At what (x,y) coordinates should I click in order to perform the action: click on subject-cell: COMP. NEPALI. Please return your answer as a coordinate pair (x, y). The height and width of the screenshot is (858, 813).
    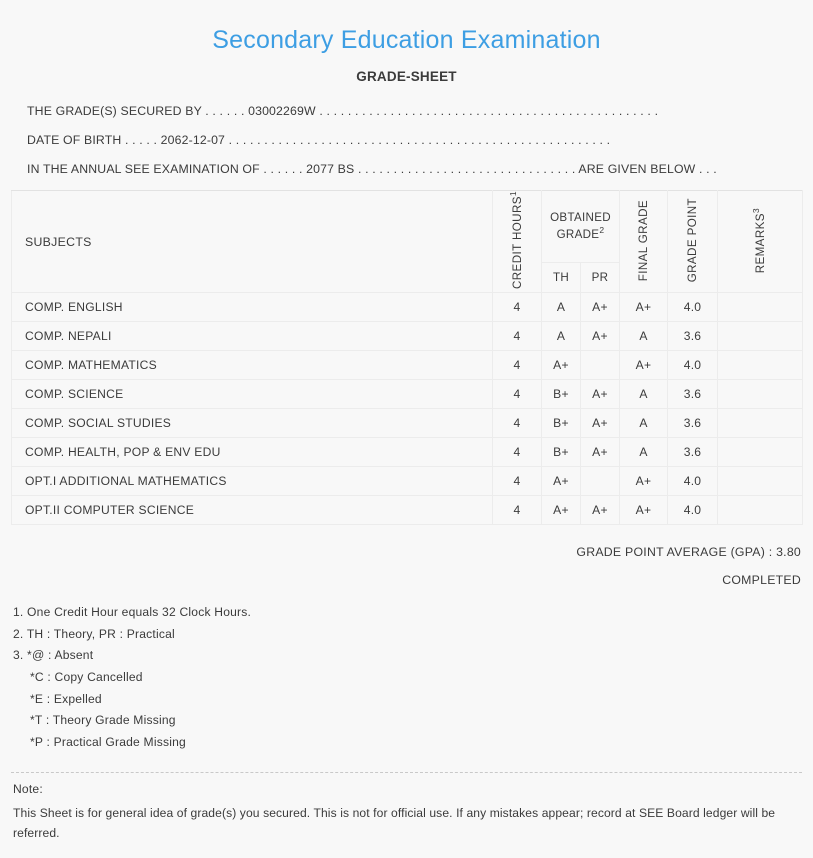
    Looking at the image, I should click on (252, 336).